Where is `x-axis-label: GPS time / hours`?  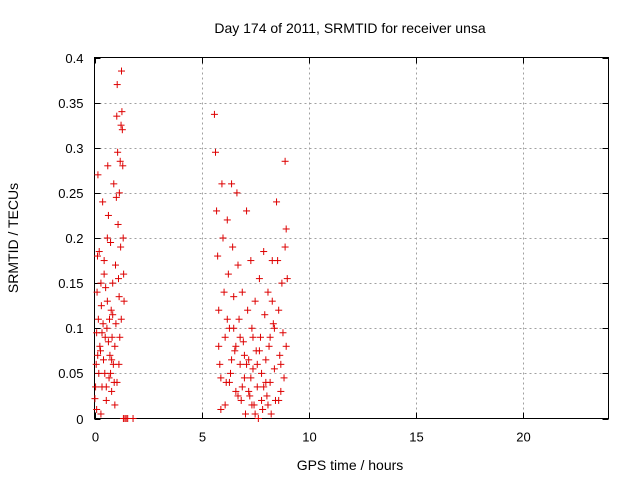 x-axis-label: GPS time / hours is located at coordinates (350, 465).